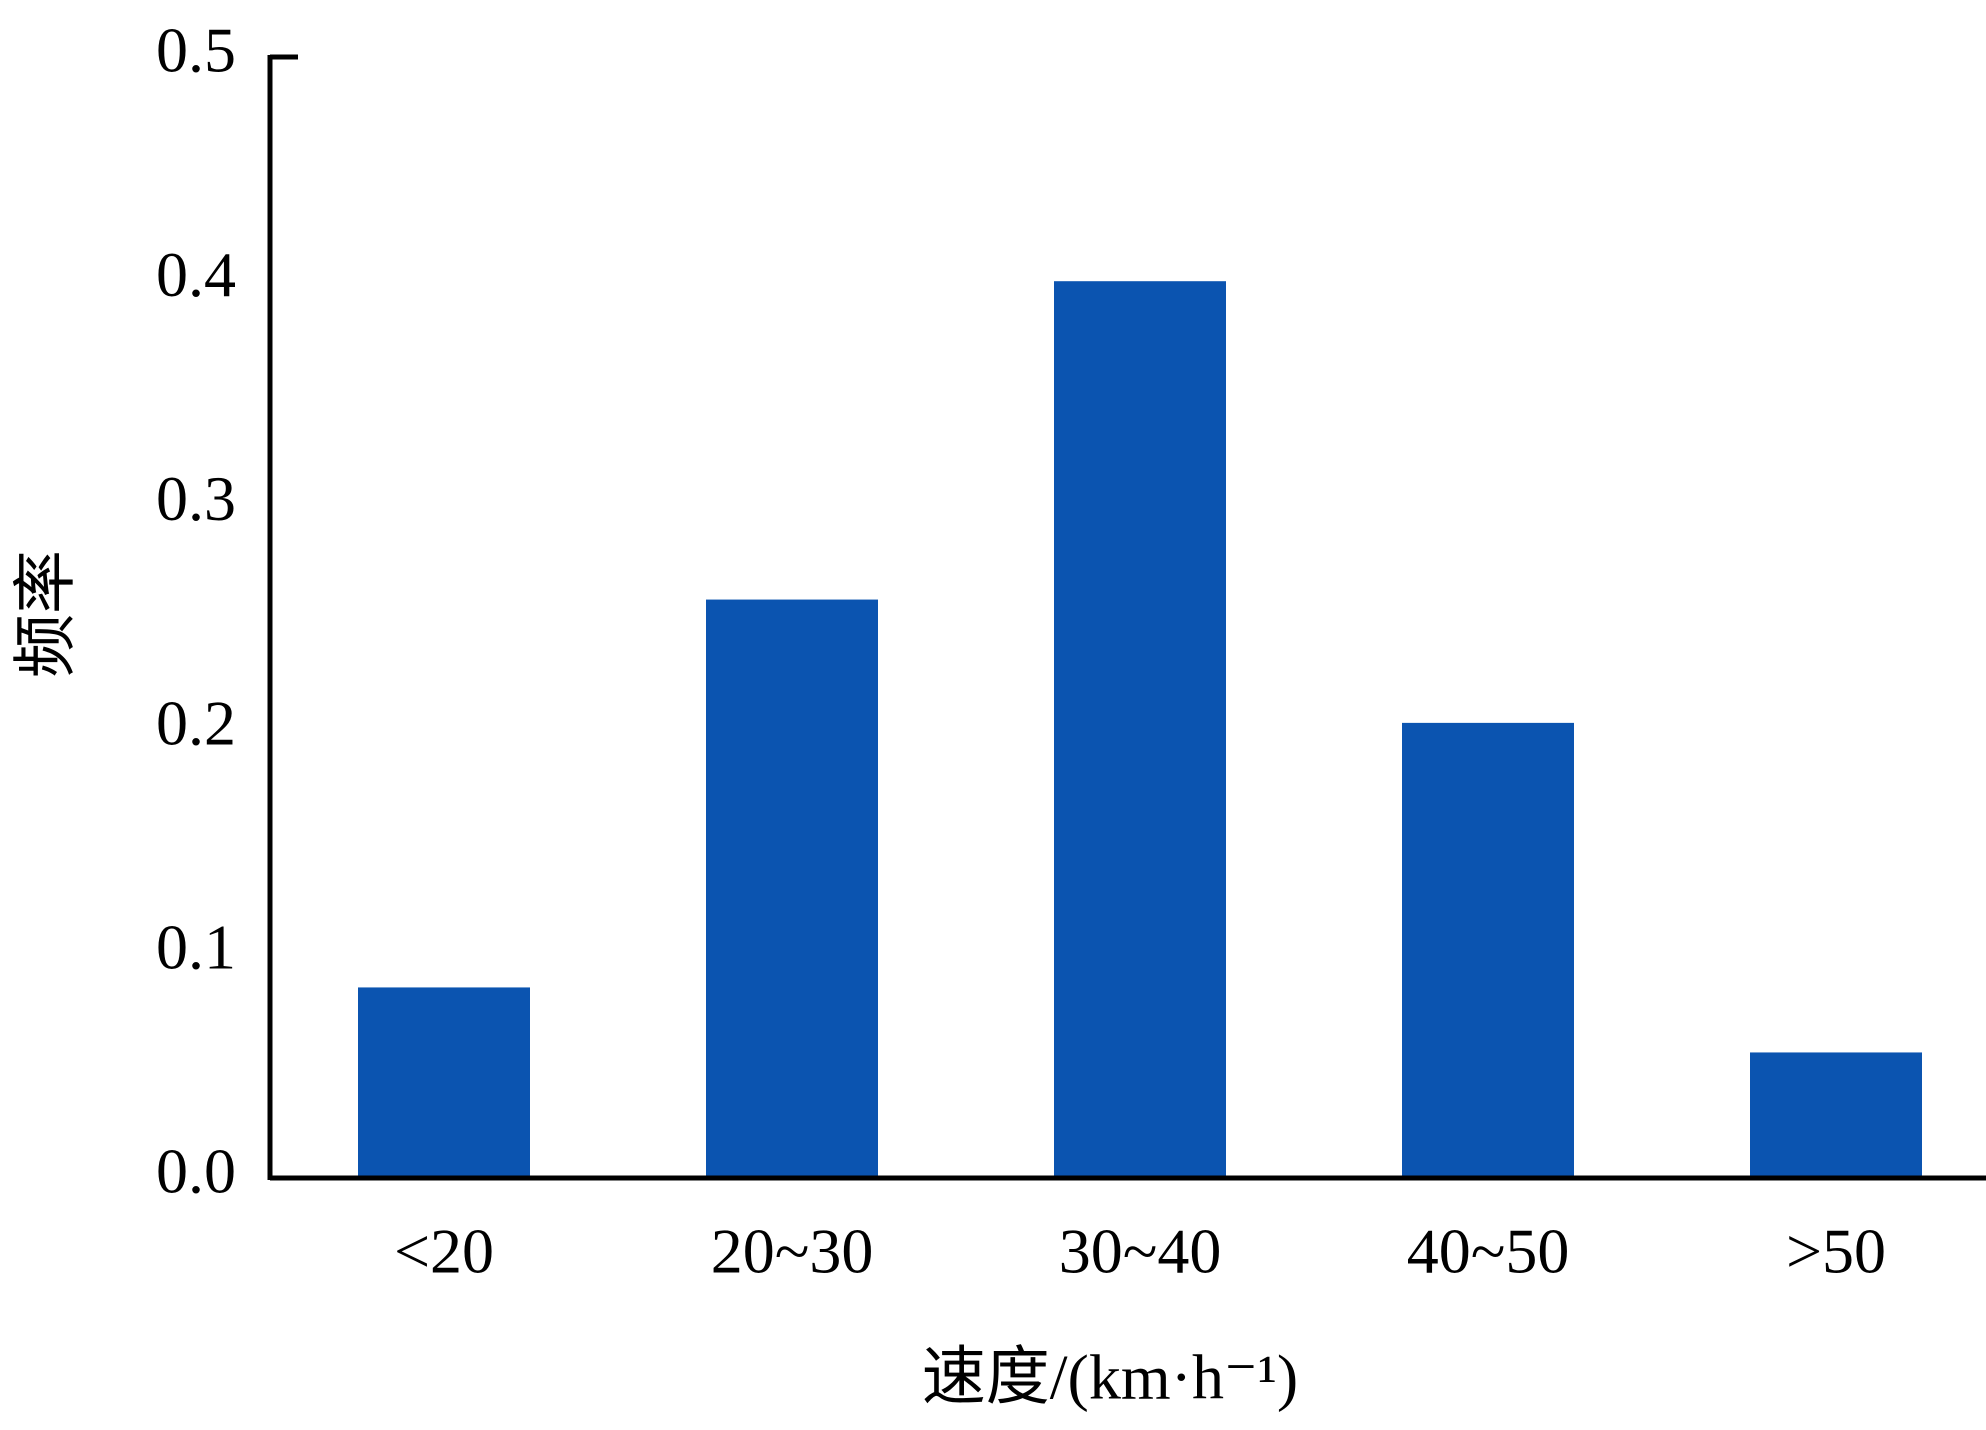 The height and width of the screenshot is (1430, 1986). What do you see at coordinates (196, 722) in the screenshot?
I see `y-tick-label: 0.2` at bounding box center [196, 722].